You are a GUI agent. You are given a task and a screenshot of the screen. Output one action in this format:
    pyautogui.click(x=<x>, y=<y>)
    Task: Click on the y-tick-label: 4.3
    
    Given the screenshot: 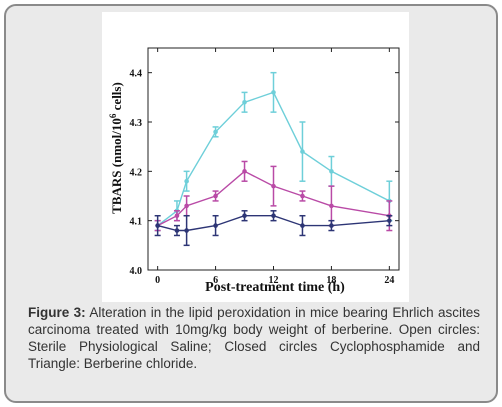 What is the action you would take?
    pyautogui.click(x=136, y=123)
    